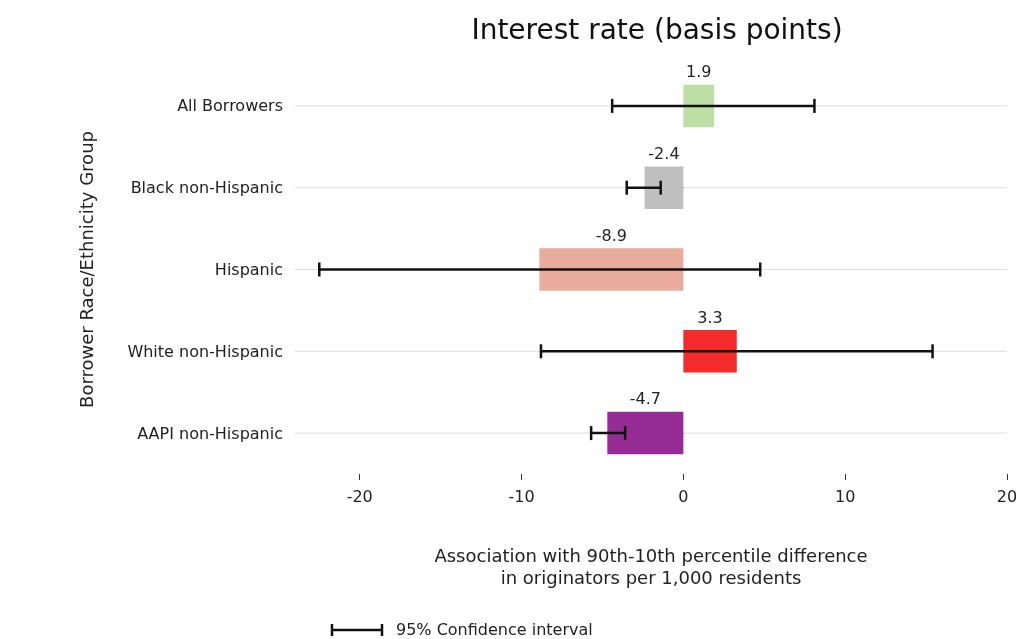 This screenshot has width=1023, height=639. I want to click on data-label: 3.3, so click(710, 317).